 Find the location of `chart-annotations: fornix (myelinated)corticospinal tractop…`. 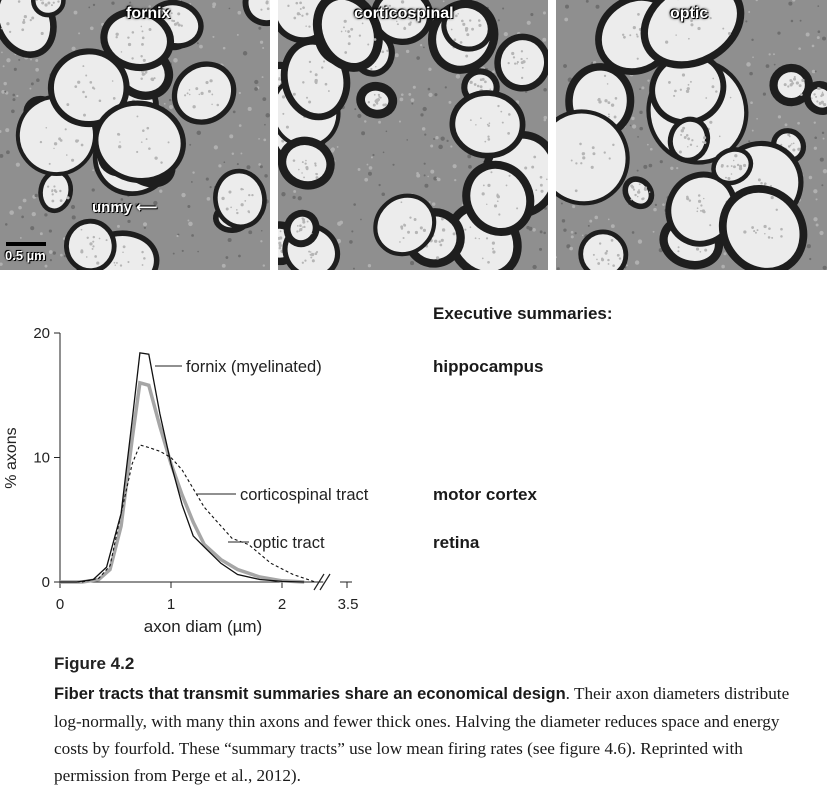

chart-annotations: fornix (myelinated)corticospinal tractop… is located at coordinates (262, 455).